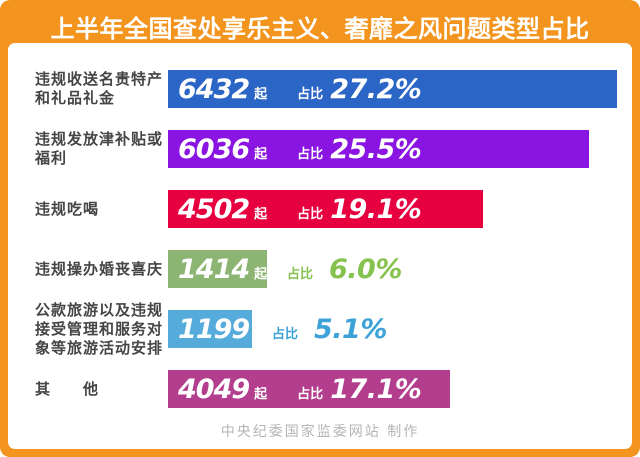 The width and height of the screenshot is (640, 457). I want to click on chart-row: 违规发放津补贴或 福利 6036 起 占比 25.5%, so click(320, 149).